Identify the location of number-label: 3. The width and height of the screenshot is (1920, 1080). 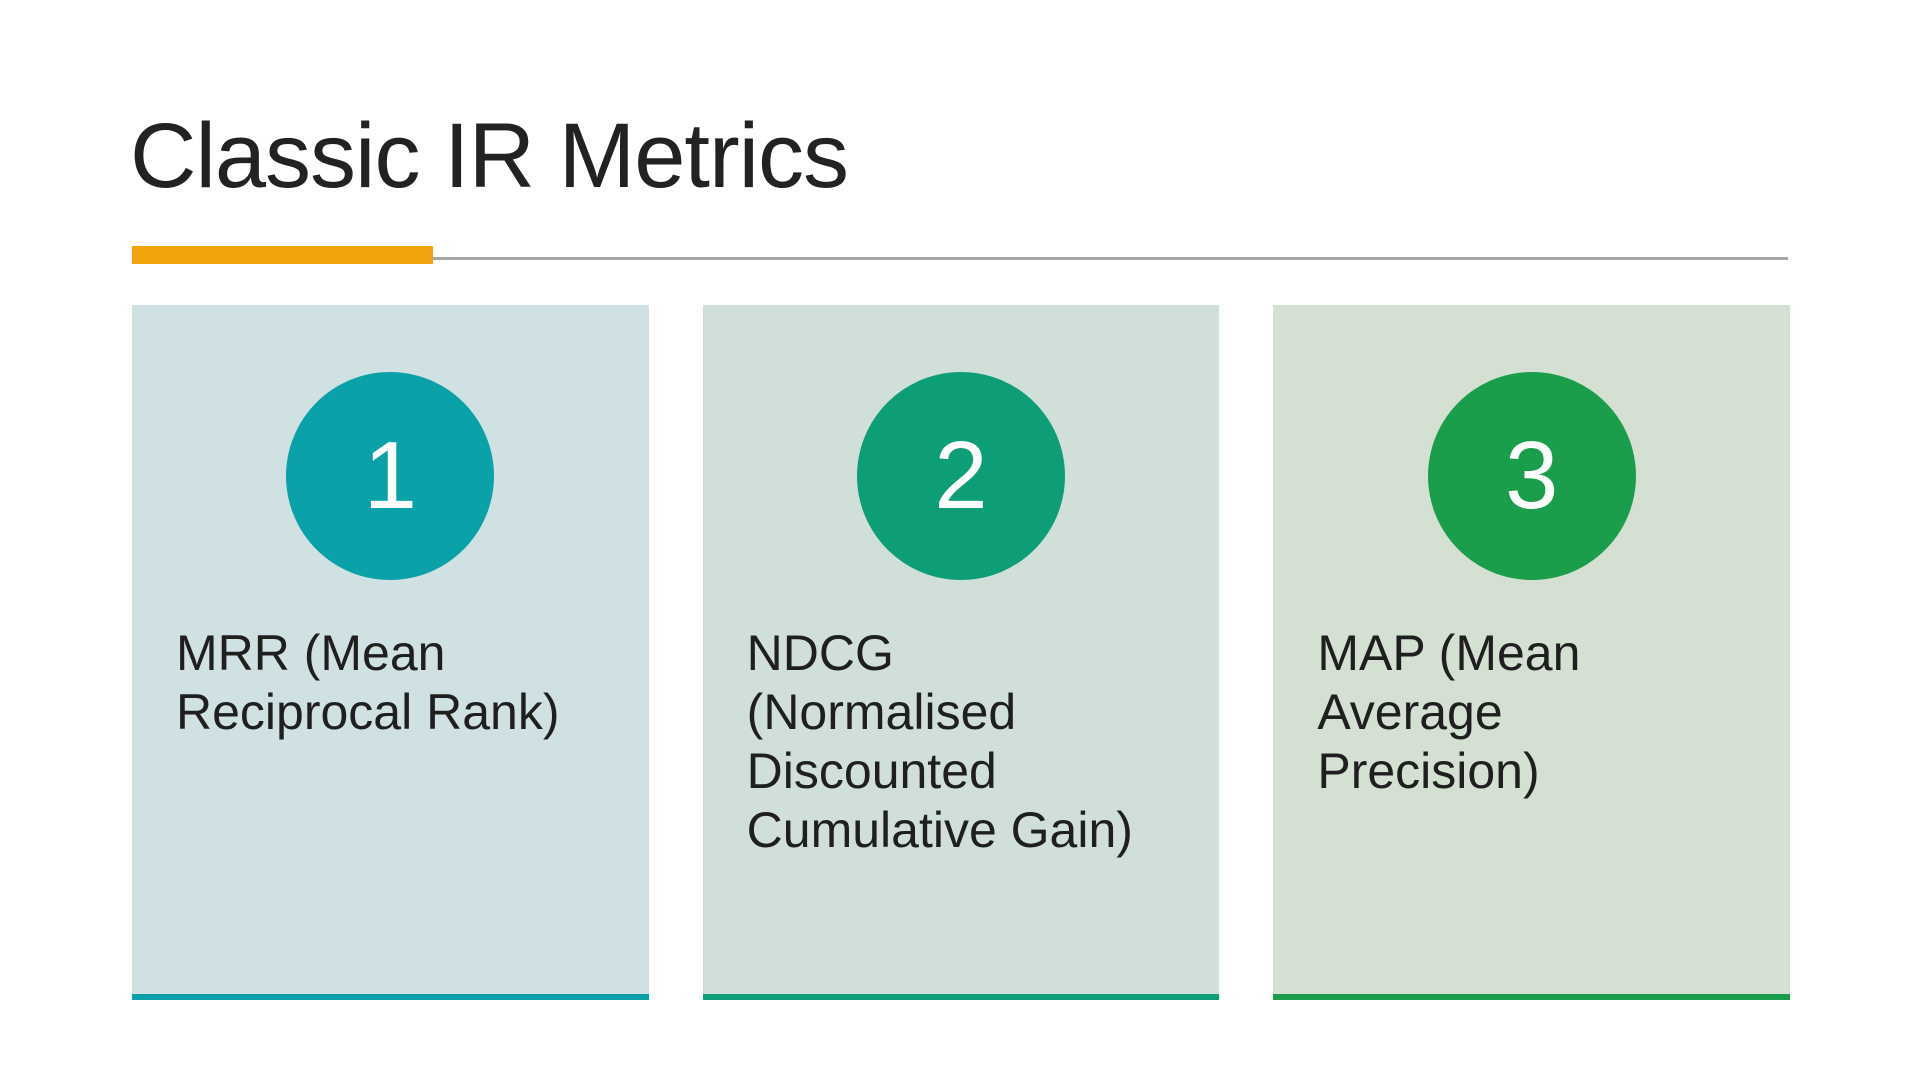
(1531, 475).